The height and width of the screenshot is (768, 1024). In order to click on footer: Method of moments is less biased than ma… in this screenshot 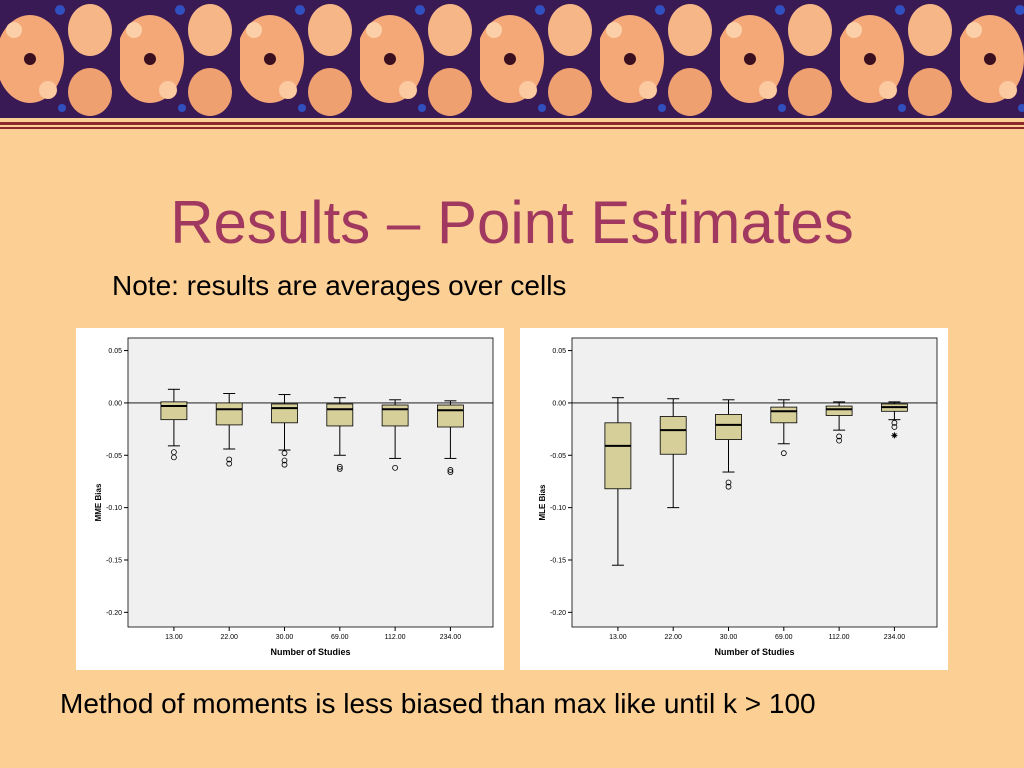, I will do `click(438, 703)`.